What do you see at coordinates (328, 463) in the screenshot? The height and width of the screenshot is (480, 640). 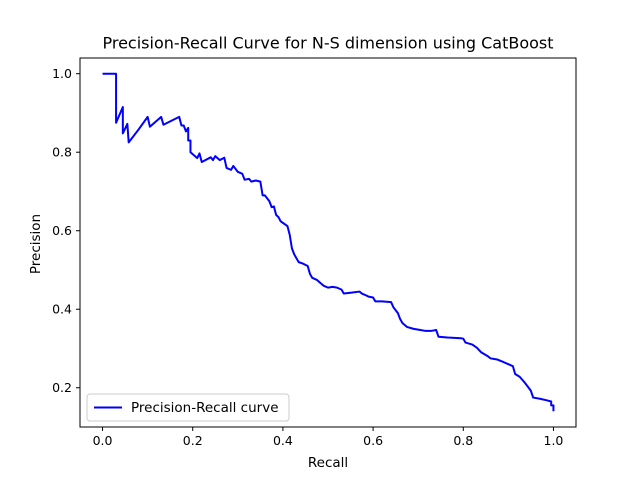 I see `x-axis-label: Recall` at bounding box center [328, 463].